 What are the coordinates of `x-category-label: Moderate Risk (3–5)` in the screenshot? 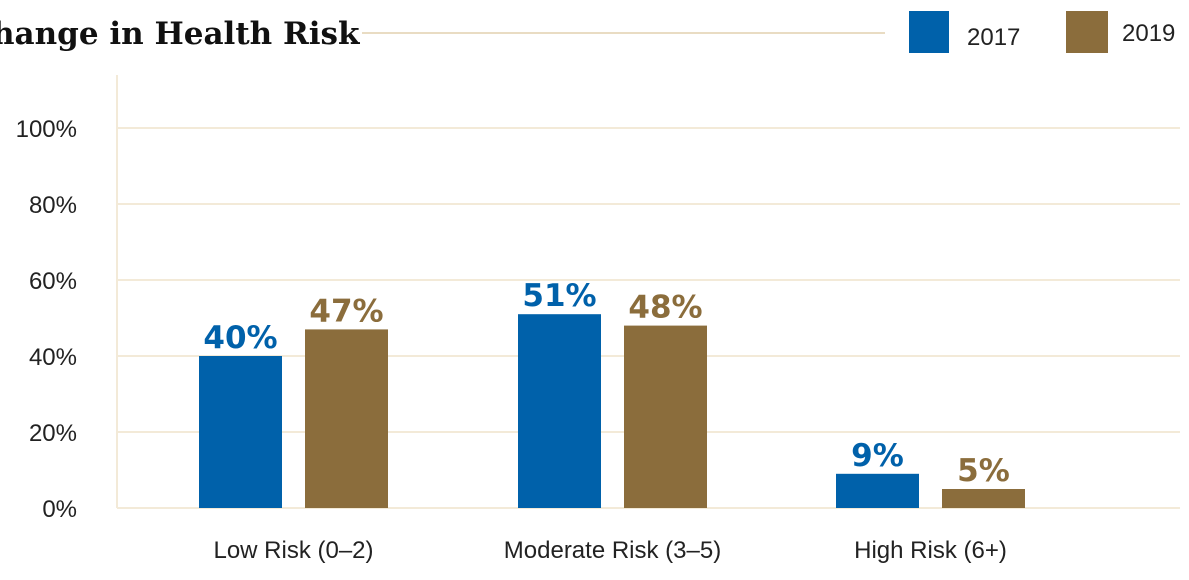 It's located at (612, 550).